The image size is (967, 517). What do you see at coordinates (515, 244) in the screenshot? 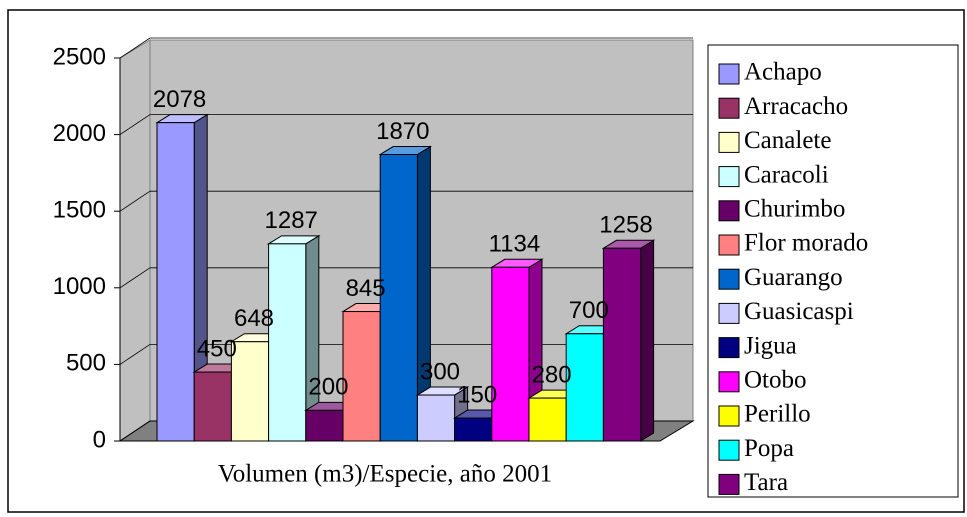
I see `value-label: 1134` at bounding box center [515, 244].